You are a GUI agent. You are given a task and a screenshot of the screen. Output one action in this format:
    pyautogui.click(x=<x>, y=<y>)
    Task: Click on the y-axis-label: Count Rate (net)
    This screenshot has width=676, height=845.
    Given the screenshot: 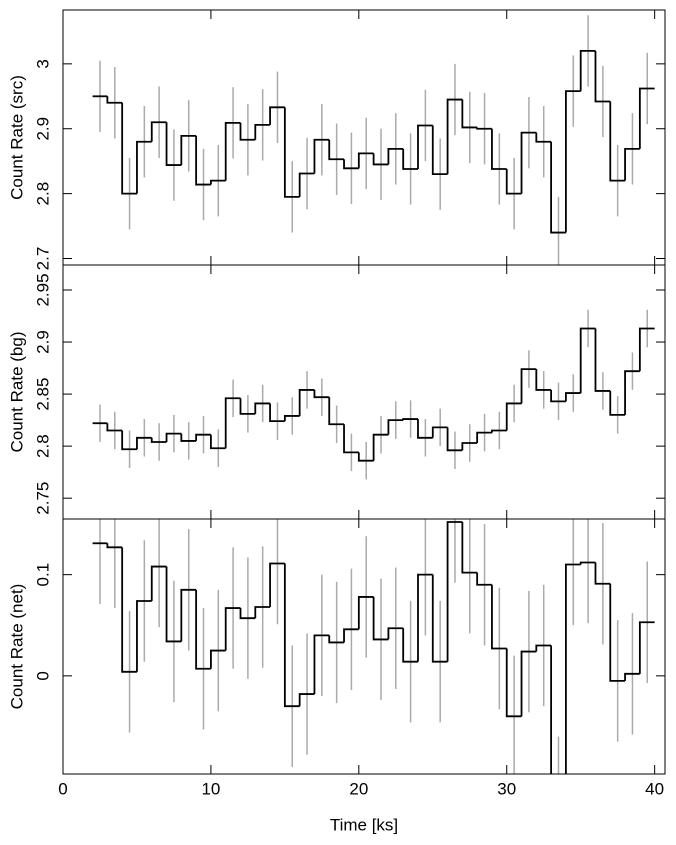 What is the action you would take?
    pyautogui.click(x=16, y=647)
    